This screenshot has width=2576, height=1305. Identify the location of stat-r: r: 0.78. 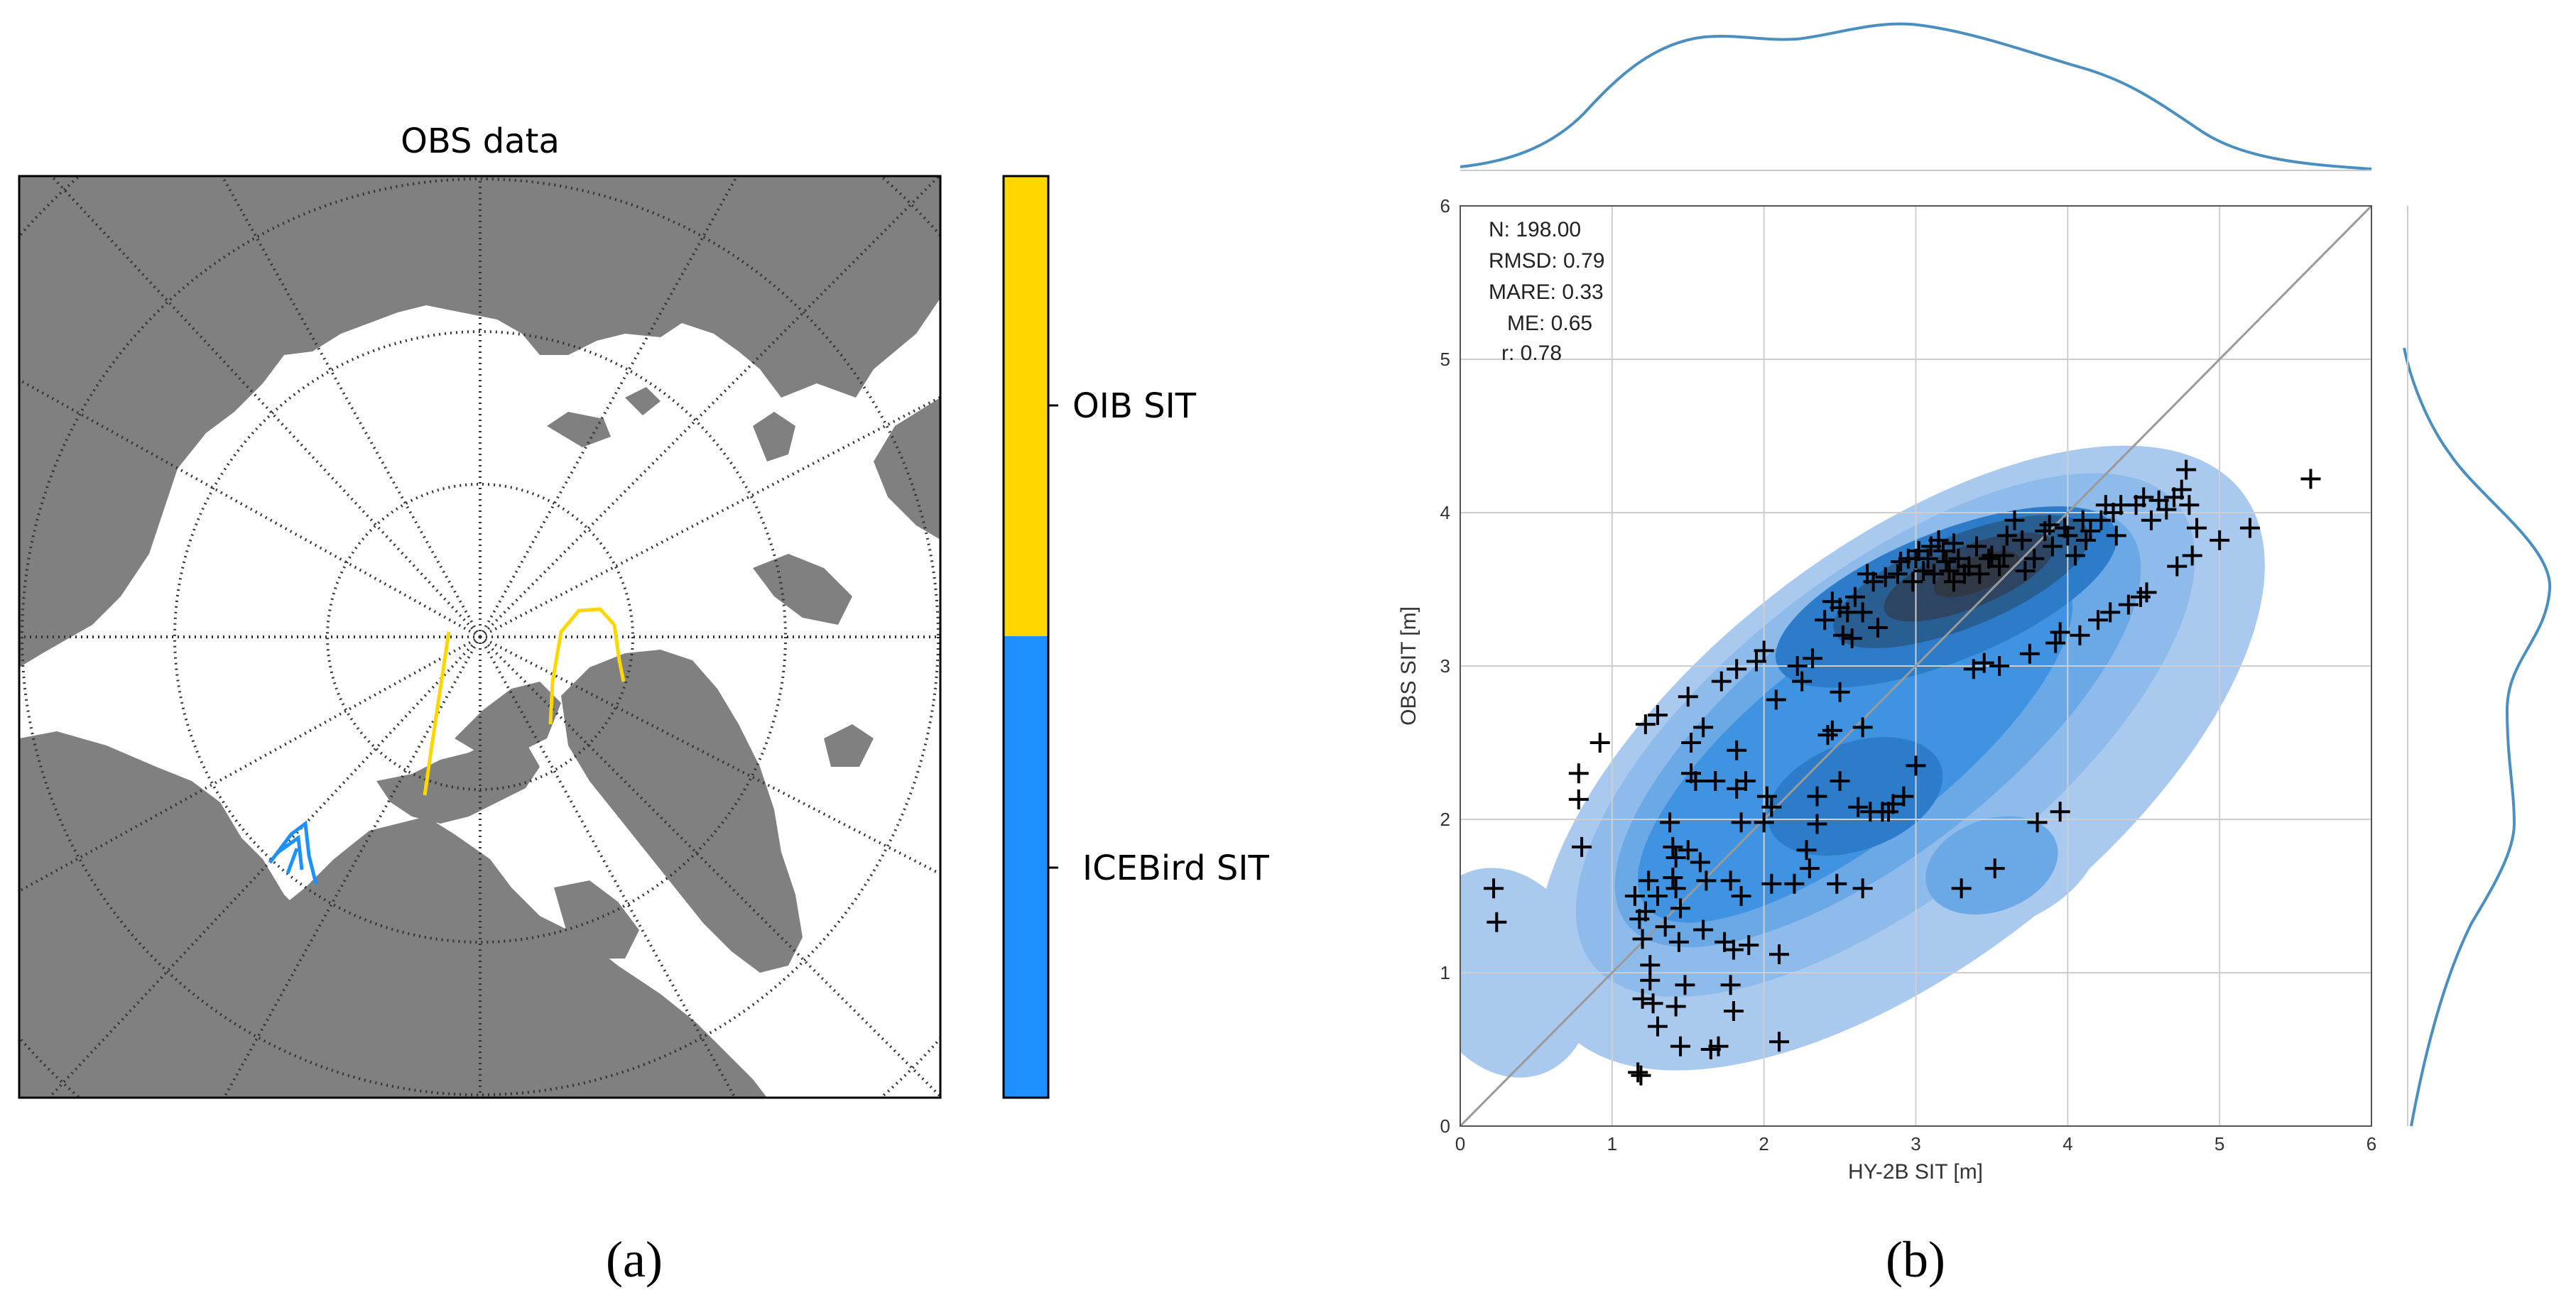
(1532, 353).